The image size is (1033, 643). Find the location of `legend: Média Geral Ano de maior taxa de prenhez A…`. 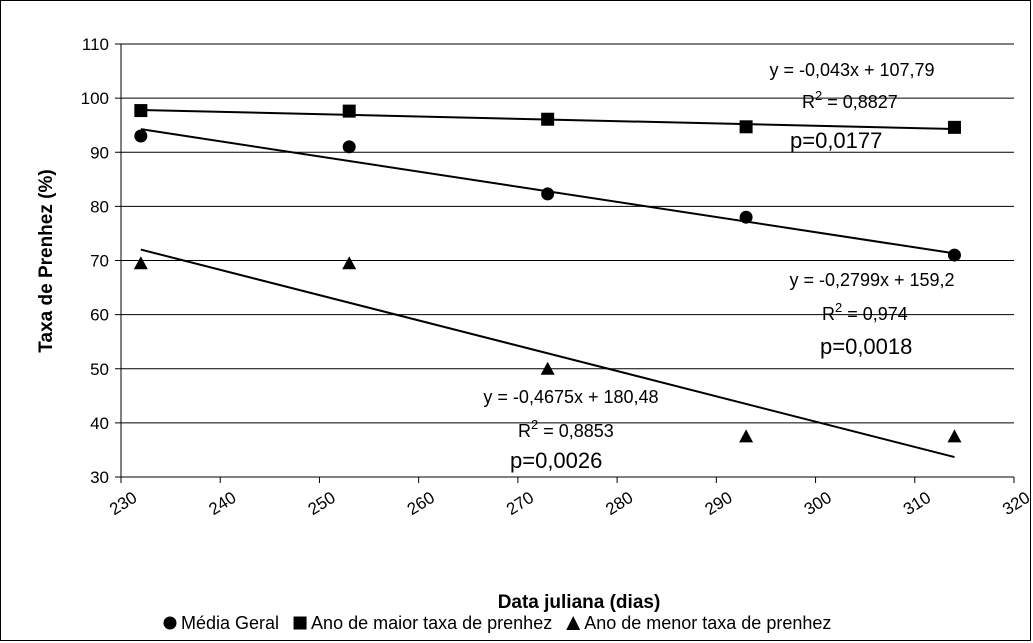

legend: Média Geral Ano de maior taxa de prenhez A… is located at coordinates (497, 623).